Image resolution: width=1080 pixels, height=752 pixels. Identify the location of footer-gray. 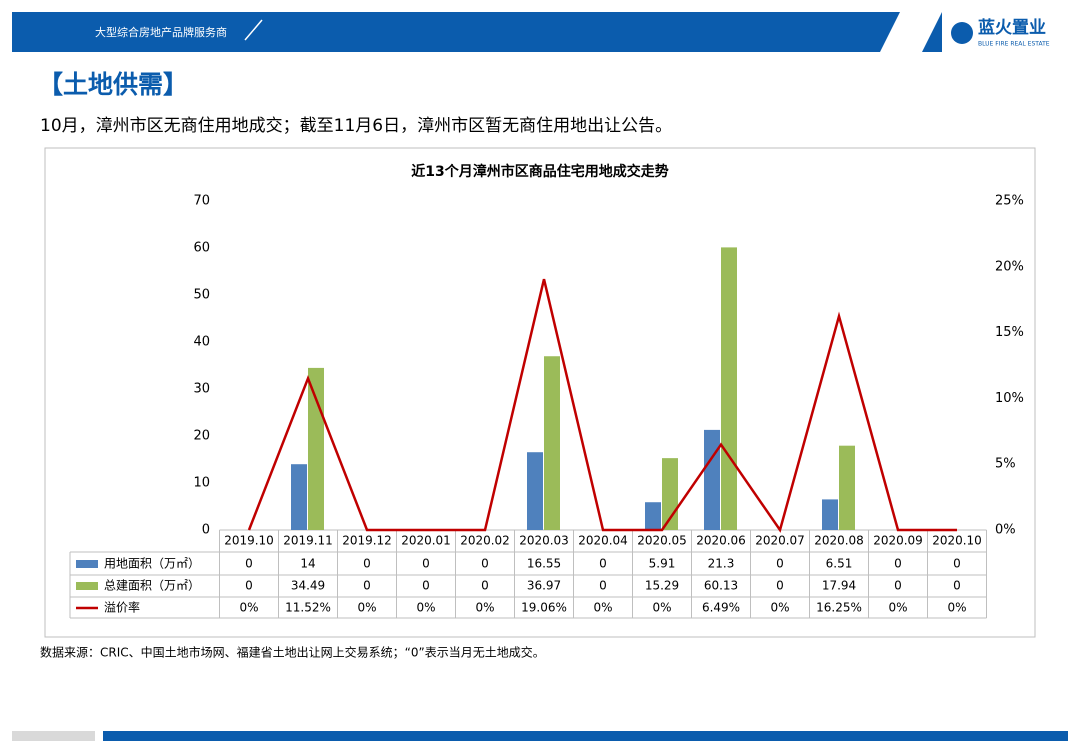
(53, 736).